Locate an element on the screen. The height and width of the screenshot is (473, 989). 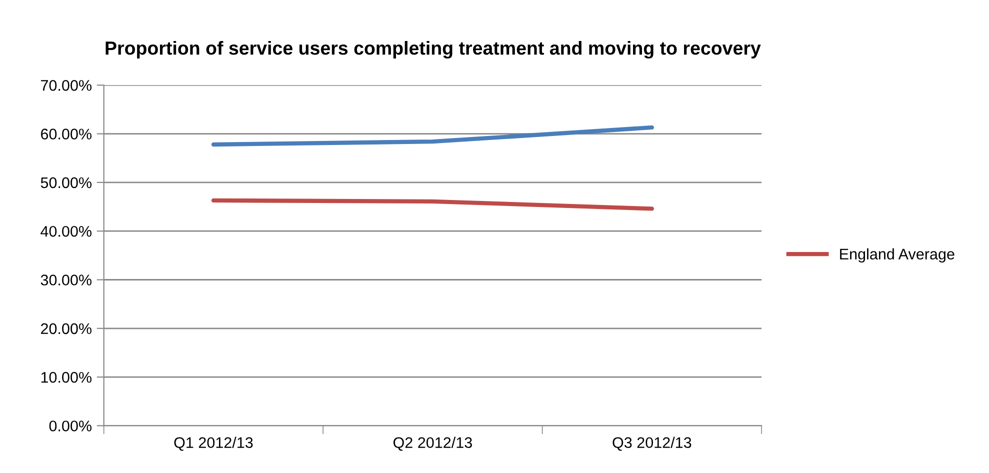
x-tick-label: Q2 2012/13 is located at coordinates (432, 443).